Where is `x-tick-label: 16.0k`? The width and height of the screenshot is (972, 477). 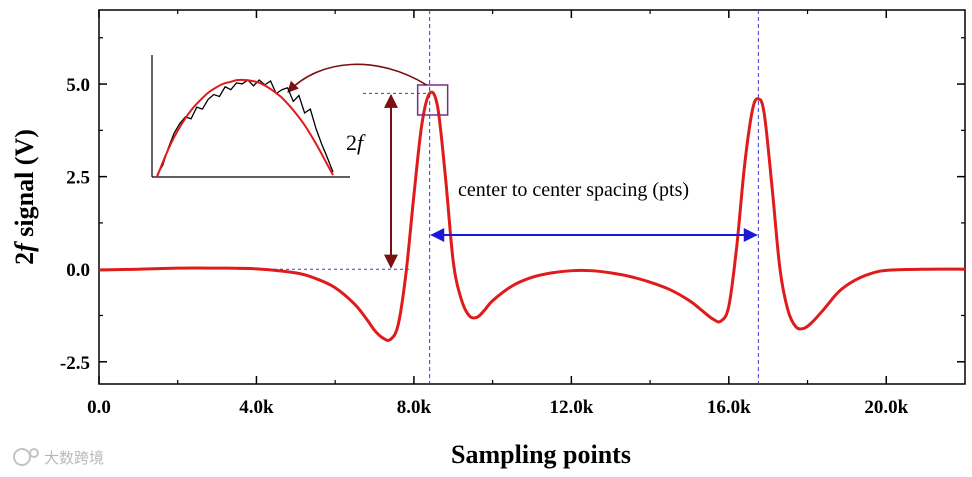
x-tick-label: 16.0k is located at coordinates (729, 407).